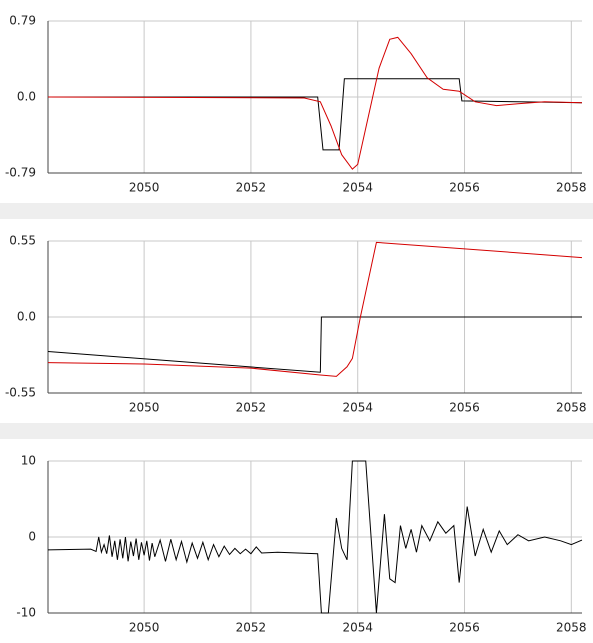 This screenshot has height=643, width=593. Describe the element at coordinates (20, 393) in the screenshot. I see `y-tick-label: -0.55` at that location.